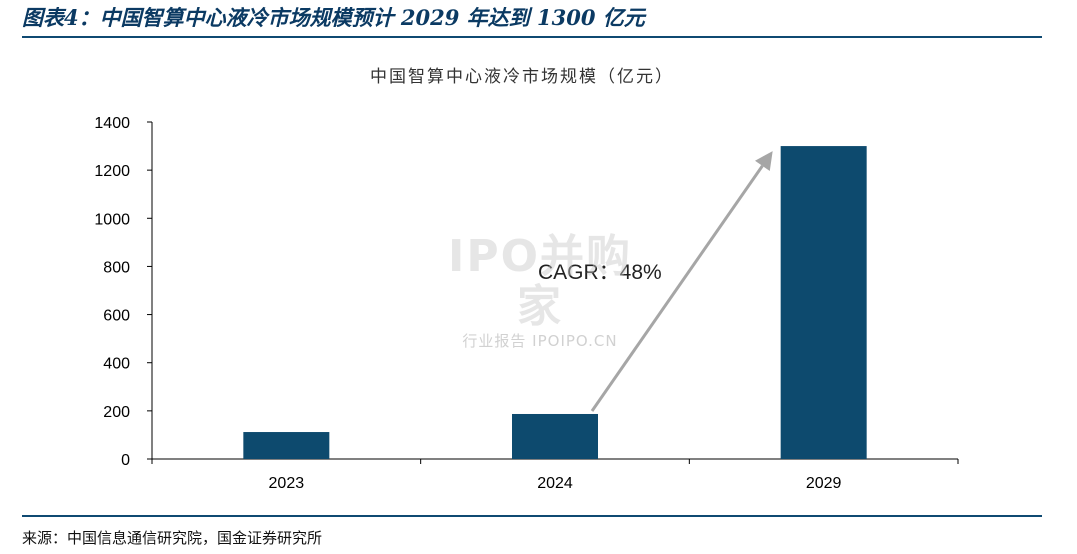 The width and height of the screenshot is (1077, 554). I want to click on footer-divider, so click(532, 516).